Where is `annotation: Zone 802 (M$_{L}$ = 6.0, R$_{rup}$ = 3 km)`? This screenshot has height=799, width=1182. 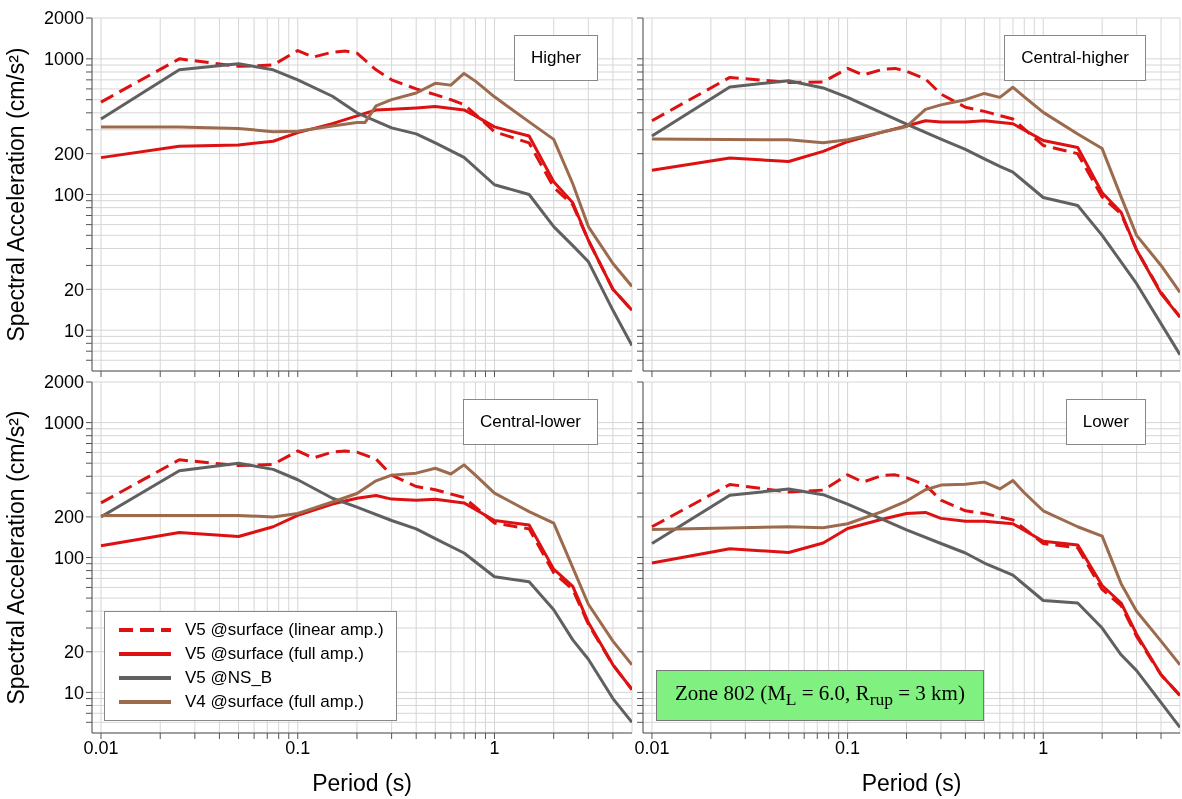
annotation: Zone 802 (M$_{L}$ = 6.0, R$_{rup}$ = 3 km) is located at coordinates (820, 695).